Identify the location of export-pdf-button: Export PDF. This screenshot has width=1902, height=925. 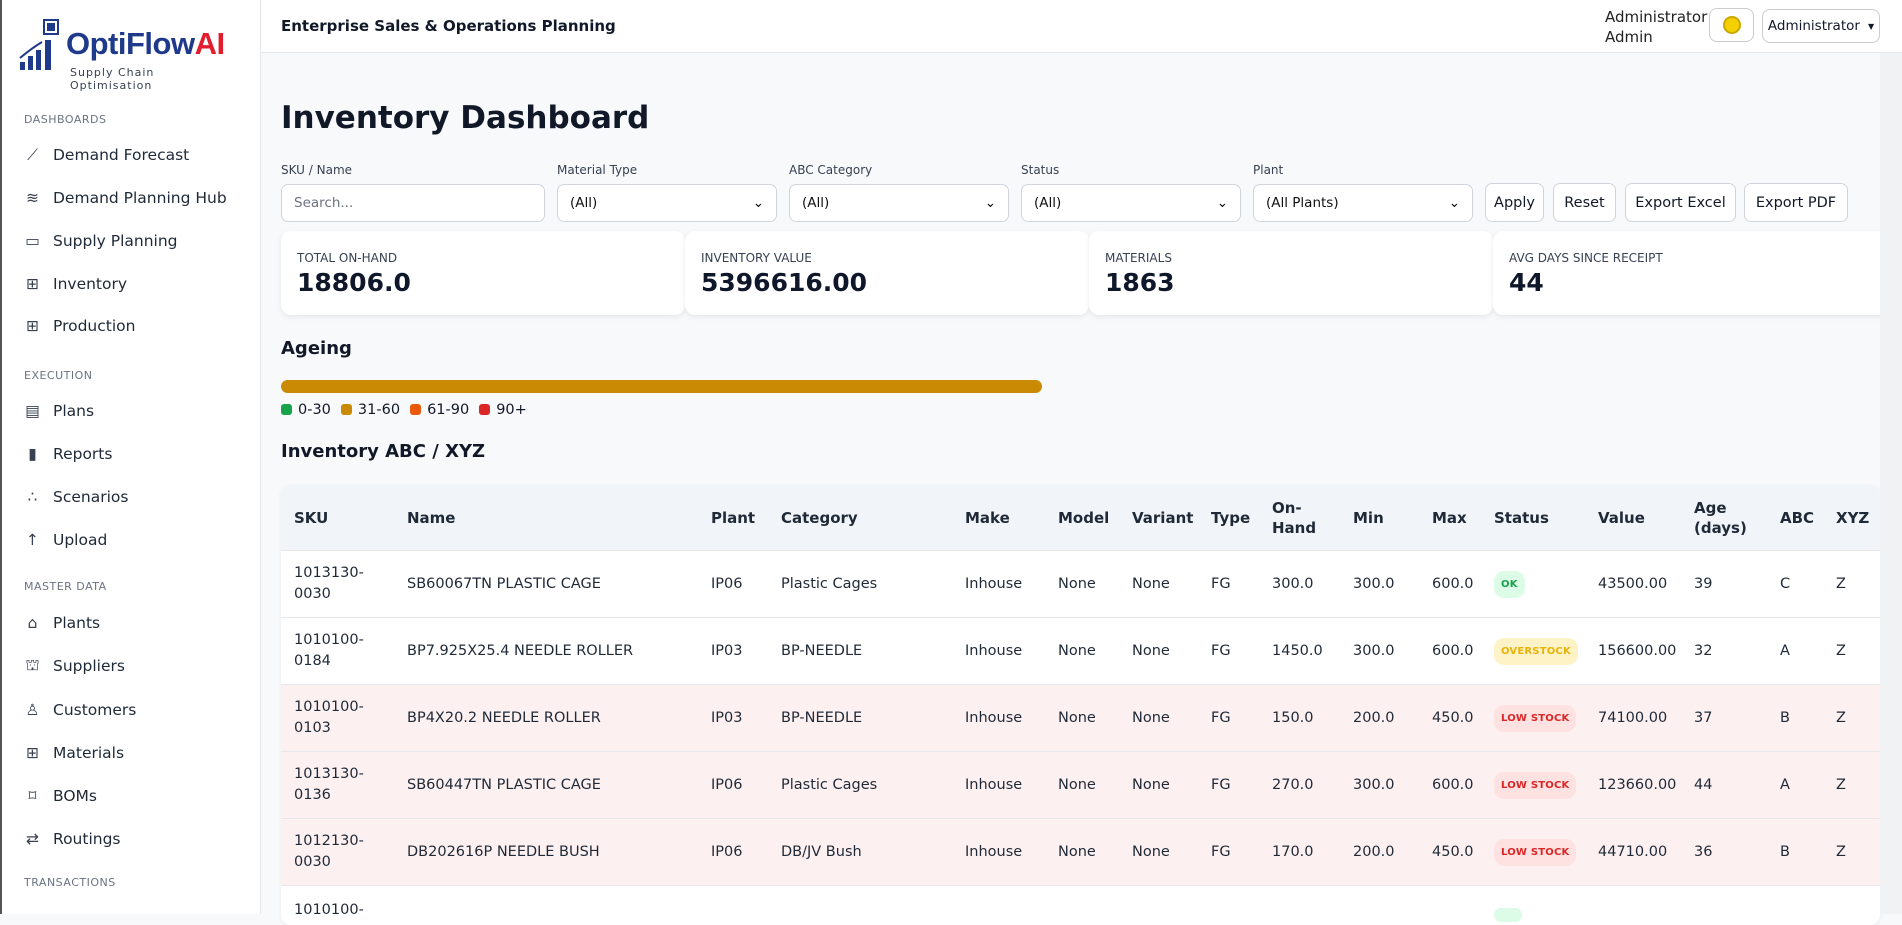
(1796, 202).